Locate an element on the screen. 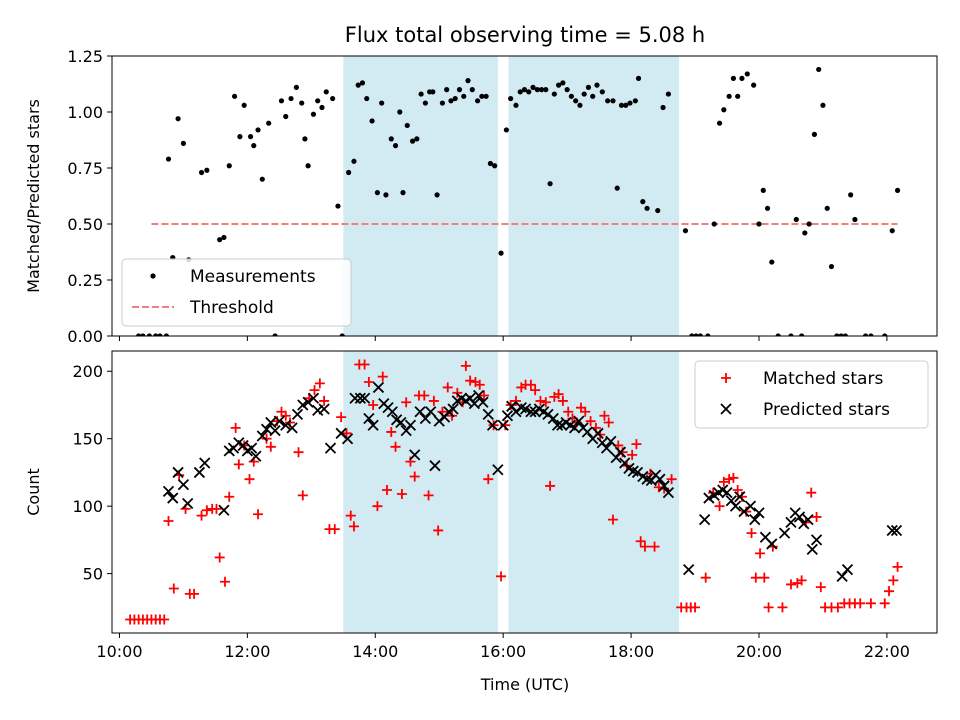 This screenshot has height=720, width=960. legend-plus-marker is located at coordinates (726, 378).